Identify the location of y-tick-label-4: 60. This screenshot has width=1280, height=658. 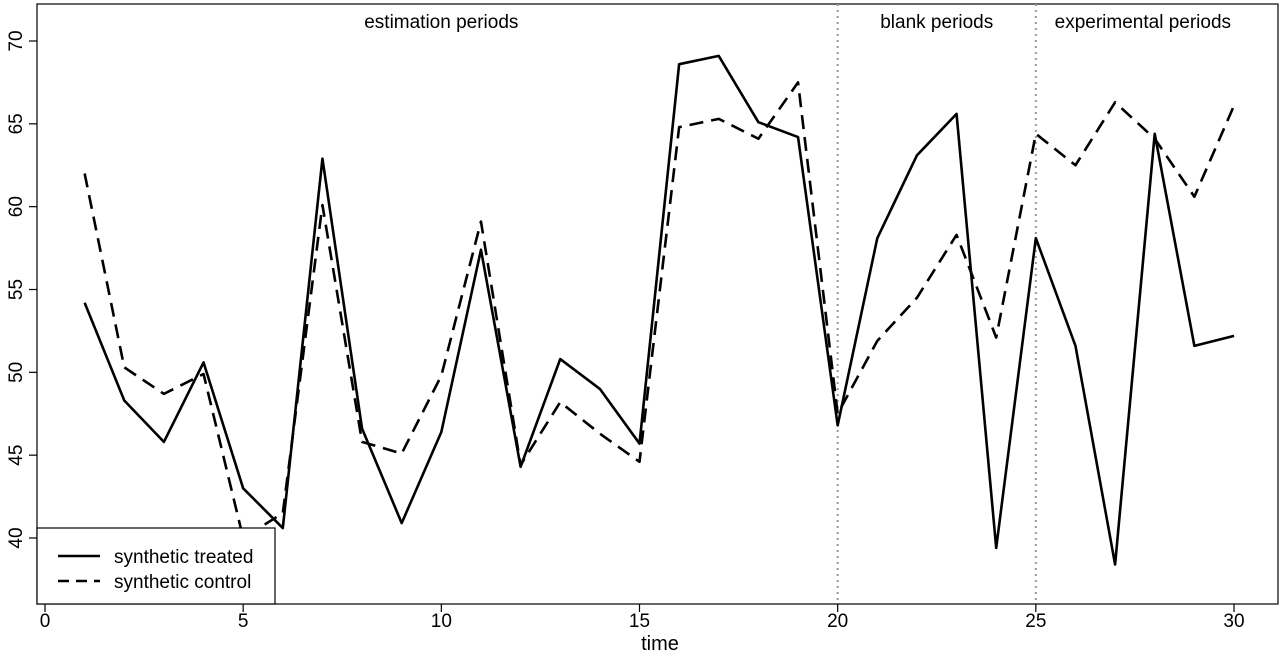
(16, 206).